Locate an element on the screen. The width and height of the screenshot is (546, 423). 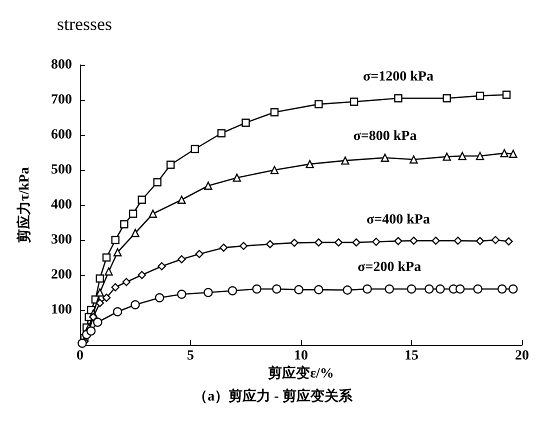
y-tick-label: 600 is located at coordinates (61, 135).